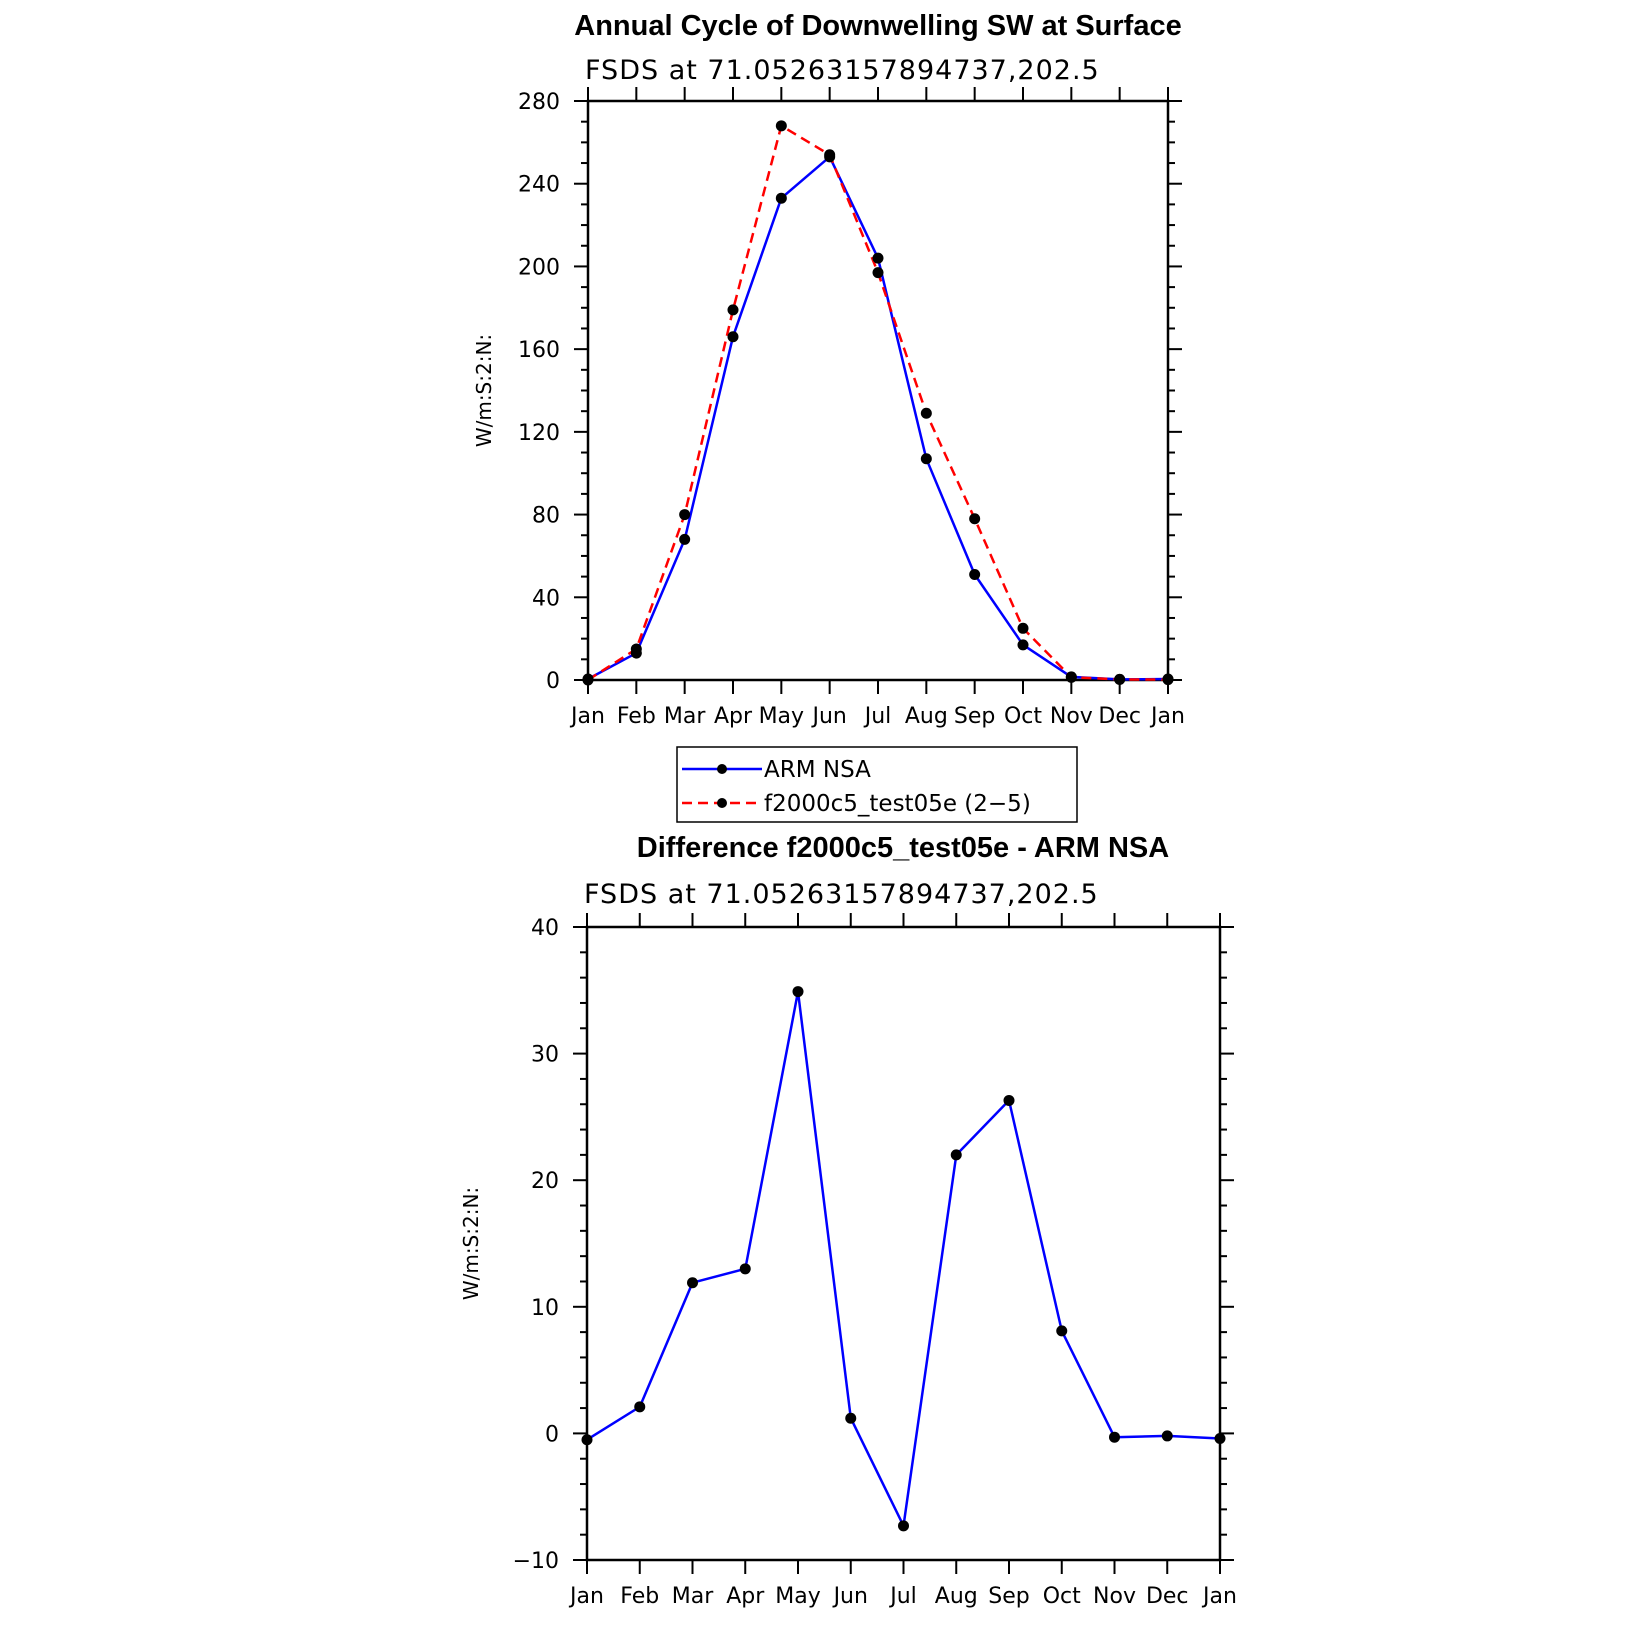 Image resolution: width=1652 pixels, height=1652 pixels. What do you see at coordinates (539, 267) in the screenshot?
I see `y-tick-label: 200` at bounding box center [539, 267].